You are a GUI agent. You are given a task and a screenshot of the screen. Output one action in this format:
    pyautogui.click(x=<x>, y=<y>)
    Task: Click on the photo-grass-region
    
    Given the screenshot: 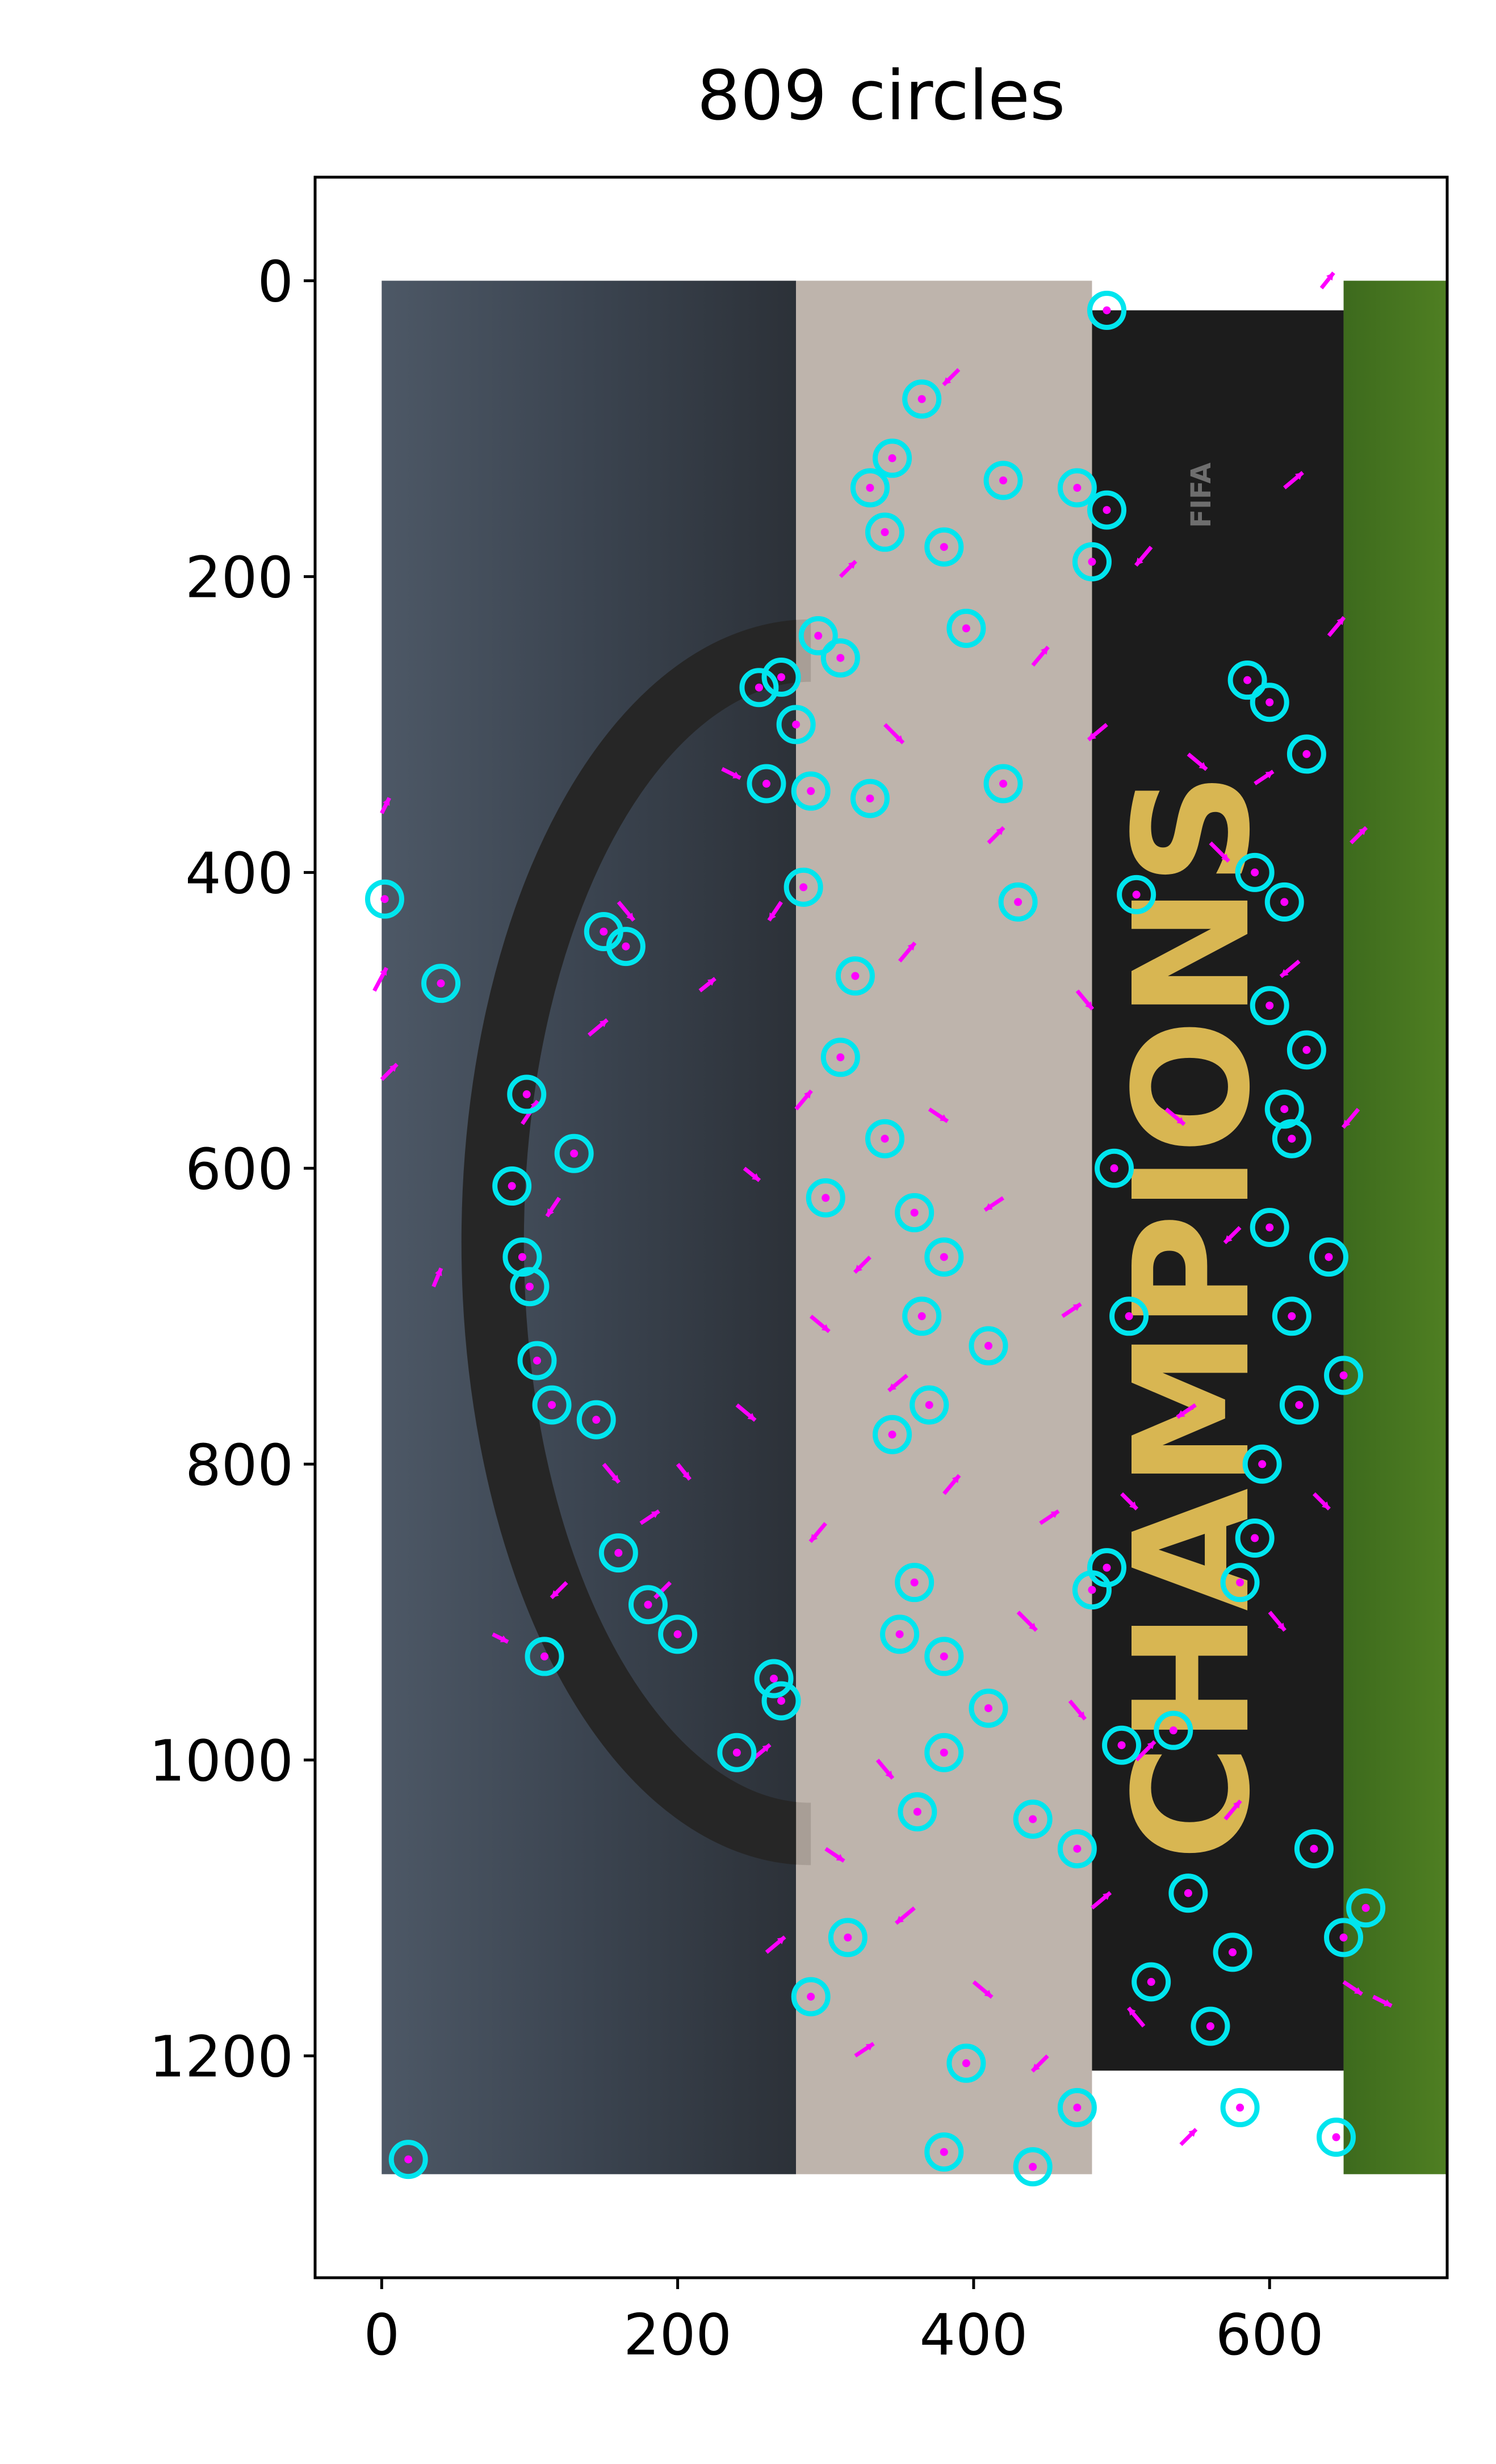 What is the action you would take?
    pyautogui.click(x=1395, y=1227)
    